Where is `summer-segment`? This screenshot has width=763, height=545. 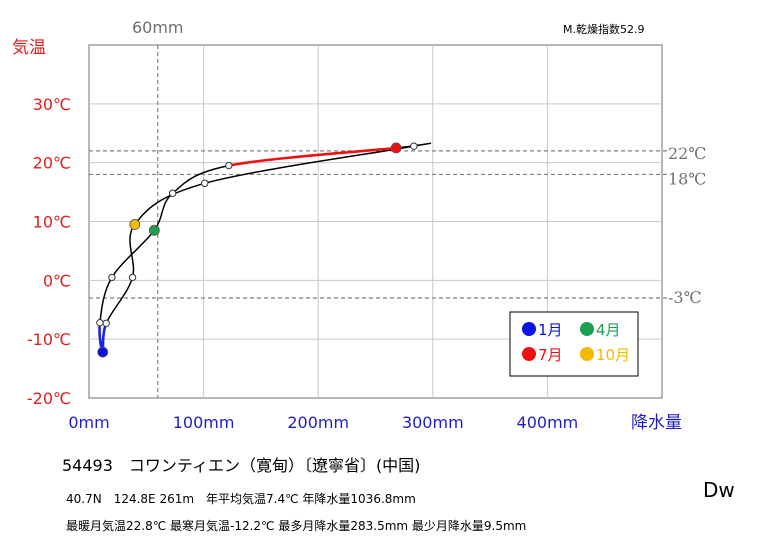
summer-segment is located at coordinates (312, 156).